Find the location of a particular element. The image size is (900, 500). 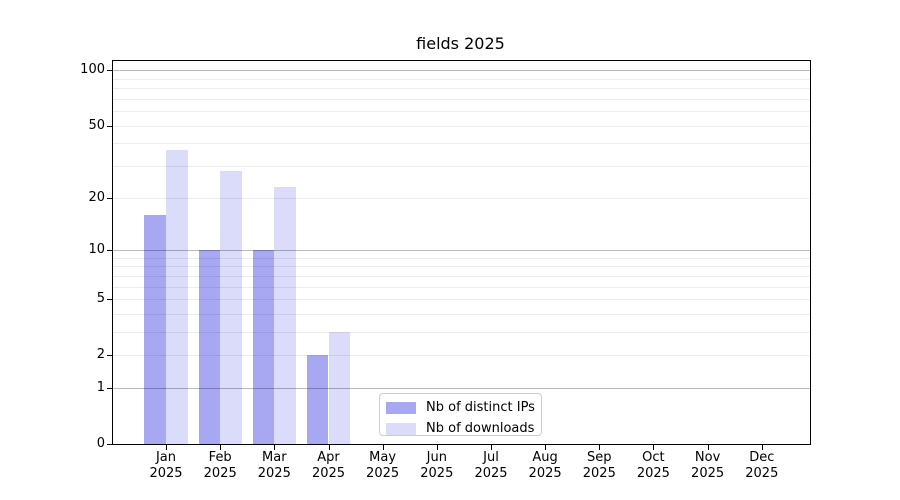

x-tick-label: Feb 2025 is located at coordinates (220, 465).